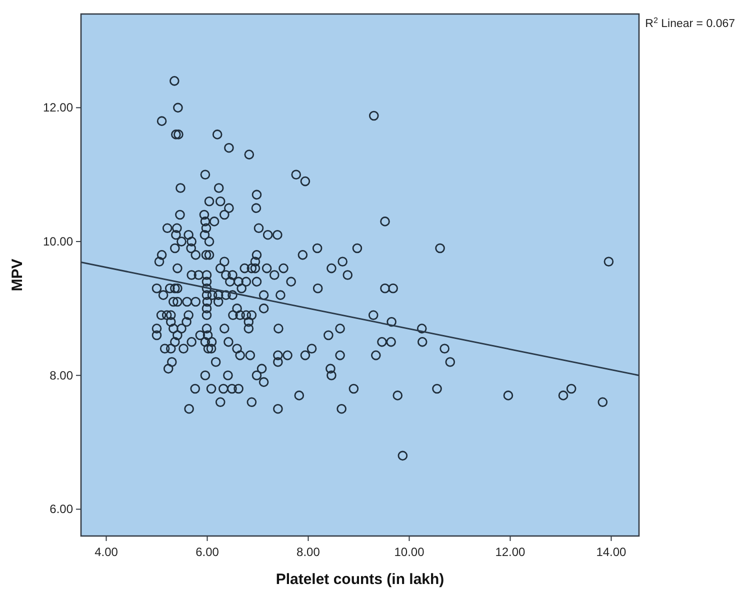 Image resolution: width=739 pixels, height=592 pixels. Describe the element at coordinates (62, 375) in the screenshot. I see `y-tick-label: 8.00` at that location.